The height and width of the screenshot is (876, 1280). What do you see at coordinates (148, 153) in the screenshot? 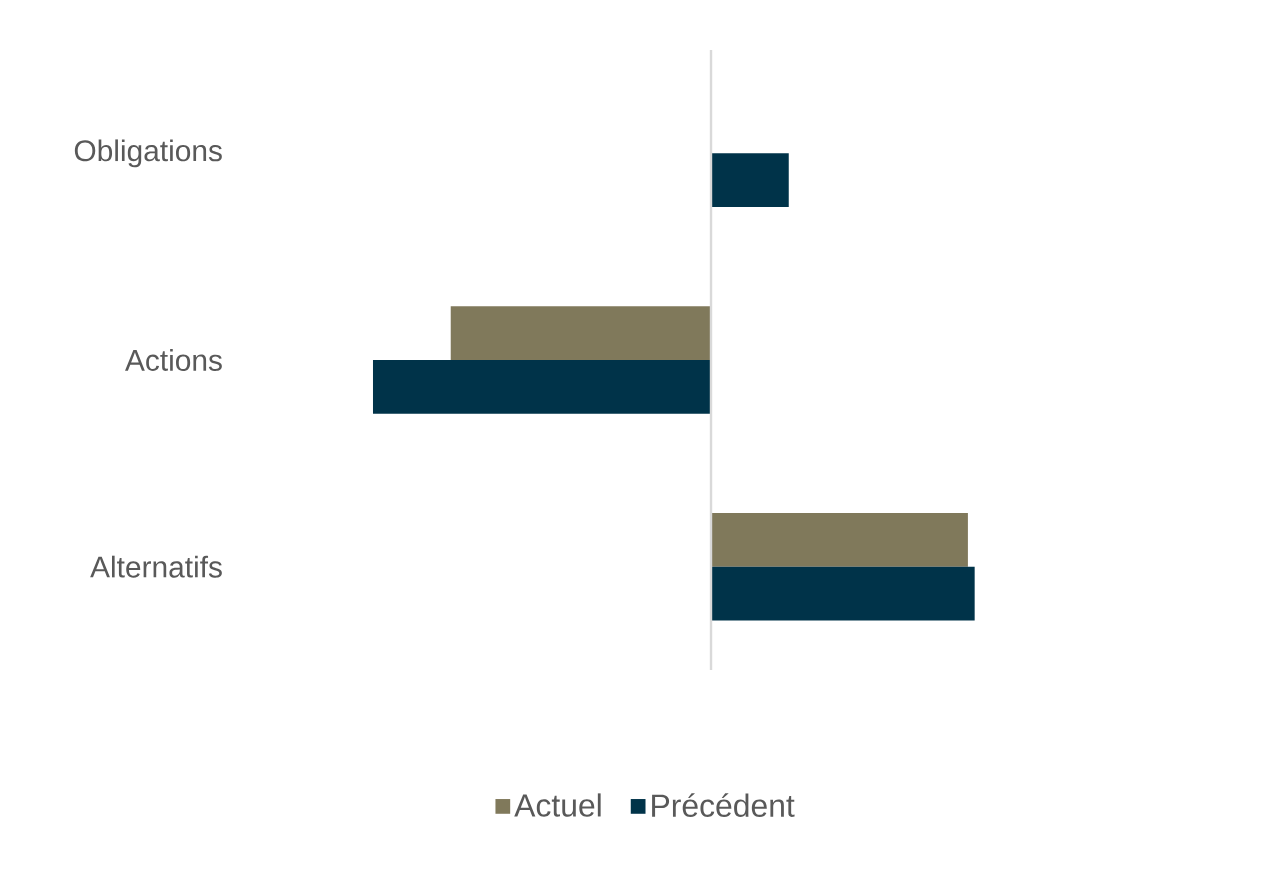
I see `y-tick-label: Obligations` at bounding box center [148, 153].